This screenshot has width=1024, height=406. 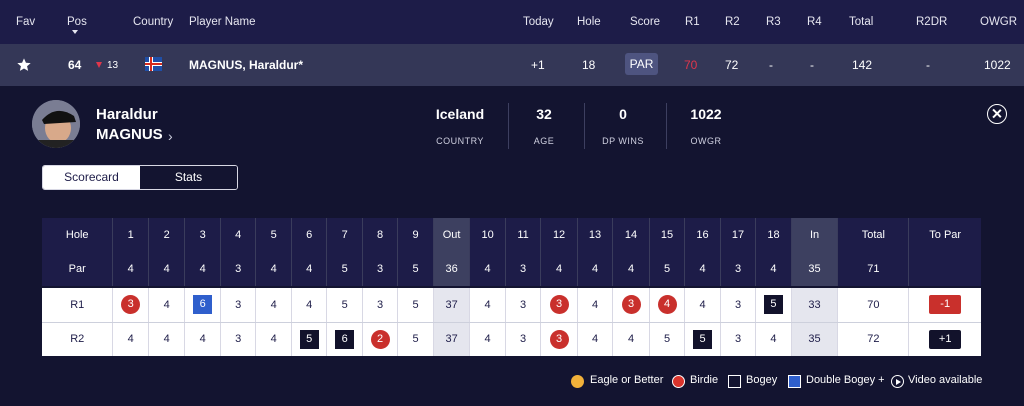 I want to click on score-badge: PAR, so click(x=641, y=64).